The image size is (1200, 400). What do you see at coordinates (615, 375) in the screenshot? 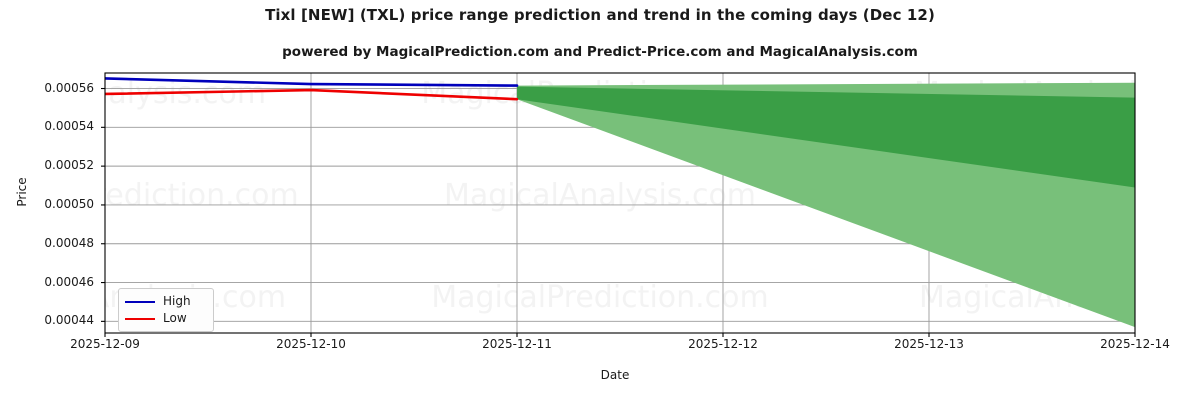
I see `x-axis-title: Date` at bounding box center [615, 375].